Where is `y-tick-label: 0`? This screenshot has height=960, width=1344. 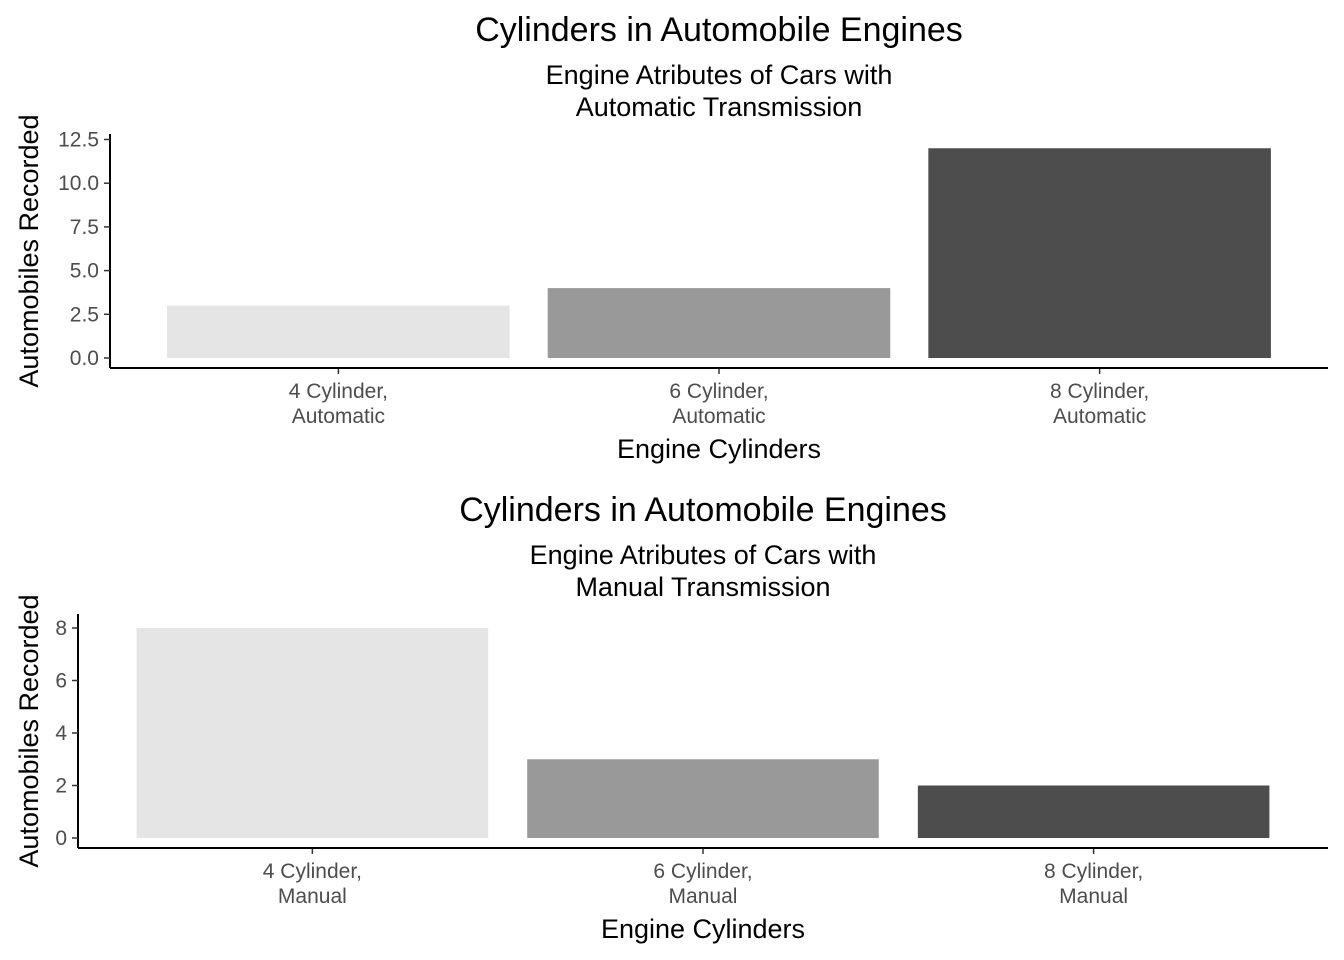
y-tick-label: 0 is located at coordinates (61, 838).